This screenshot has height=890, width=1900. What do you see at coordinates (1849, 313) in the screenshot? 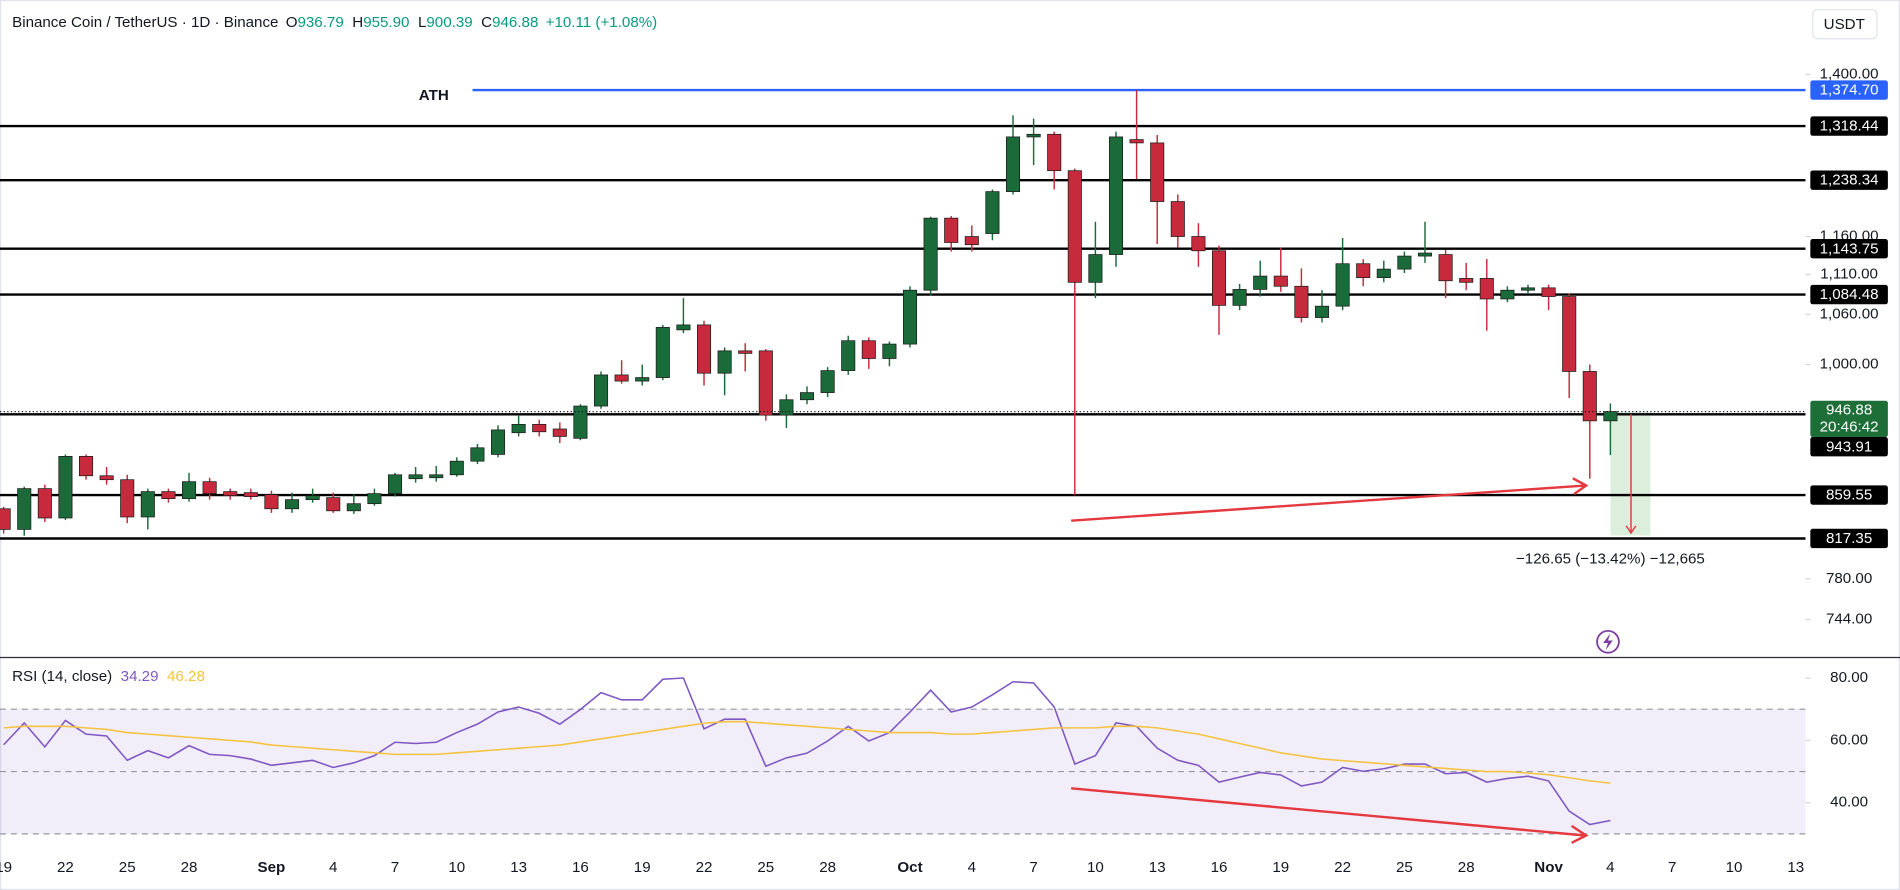
I see `y-tick-label: 1,060.00` at bounding box center [1849, 313].